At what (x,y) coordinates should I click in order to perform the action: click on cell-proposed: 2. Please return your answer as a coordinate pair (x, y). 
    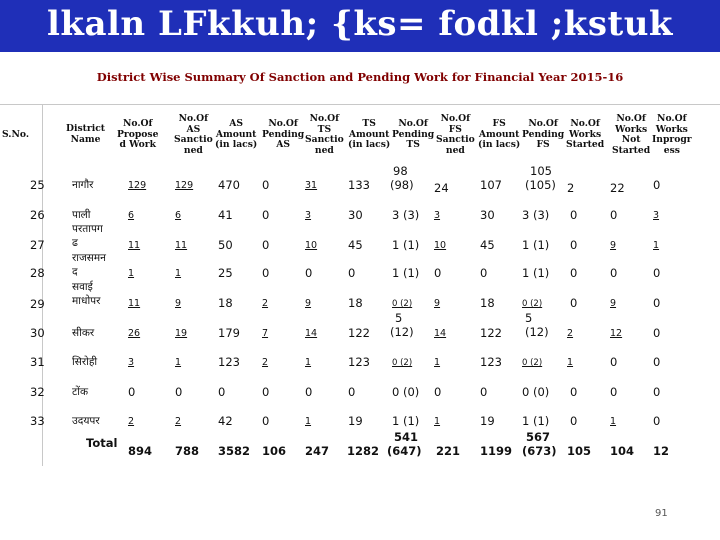
    Looking at the image, I should click on (131, 421).